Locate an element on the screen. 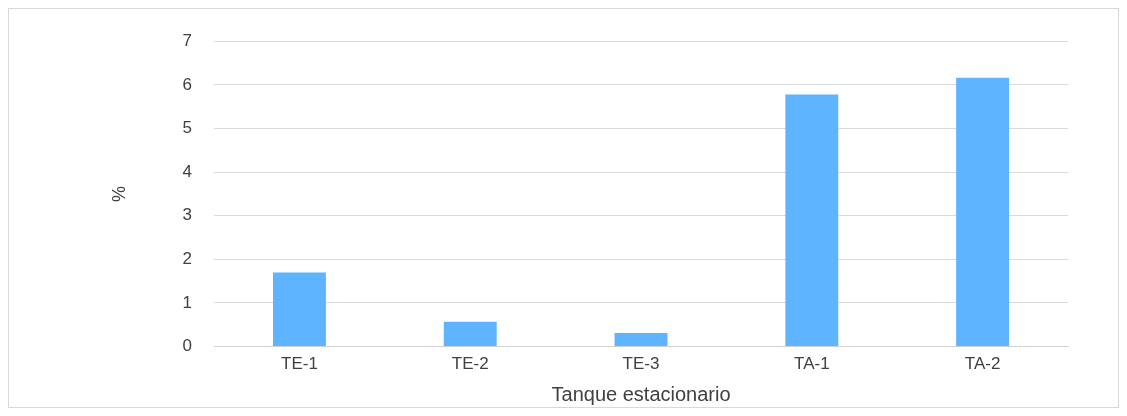 This screenshot has height=416, width=1127. x-tick-label: TE-1 is located at coordinates (299, 364).